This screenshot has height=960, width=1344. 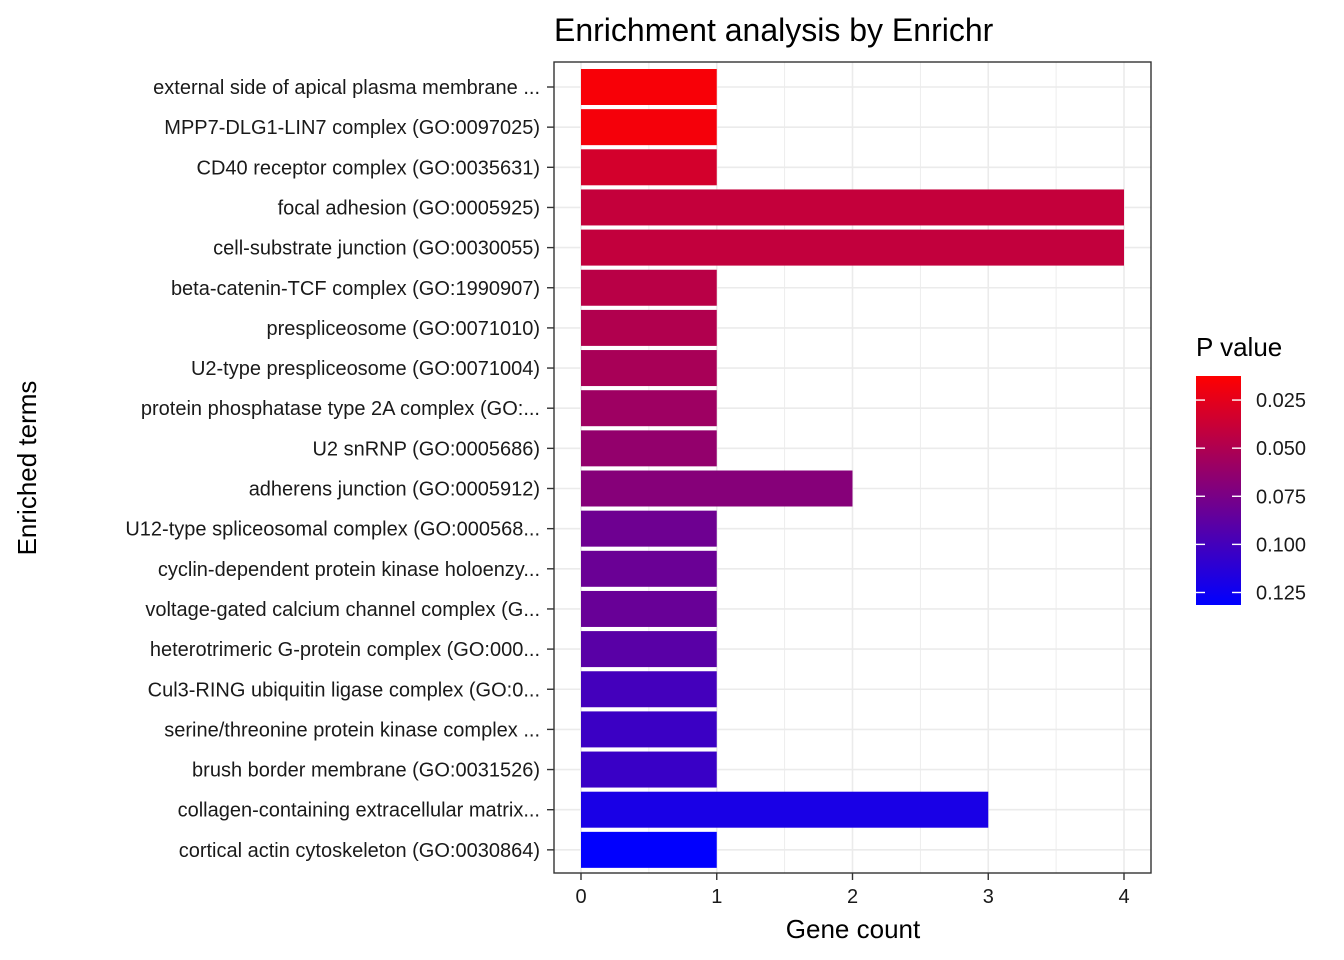 I want to click on y-tick-label: beta-catenin-TCF complex (GO:1990907), so click(x=355, y=289).